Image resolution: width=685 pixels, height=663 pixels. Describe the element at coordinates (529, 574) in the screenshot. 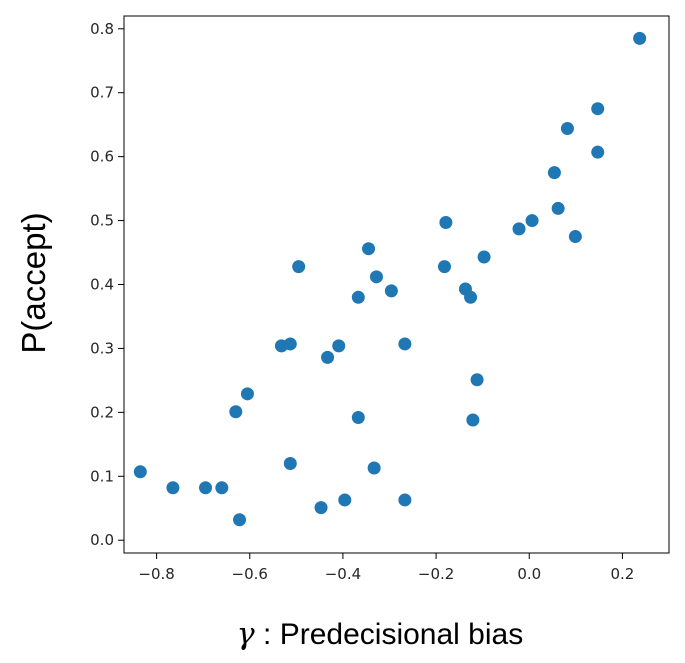

I see `x-tick-label: 0.0` at that location.